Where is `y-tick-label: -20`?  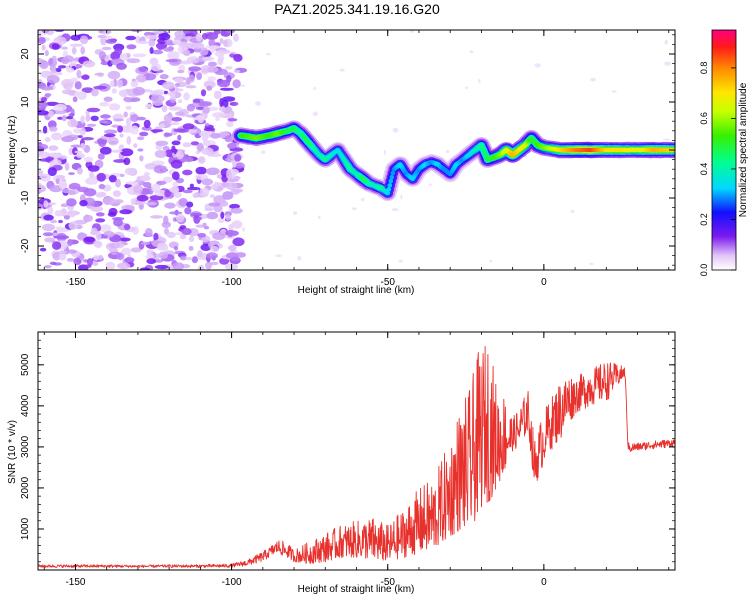 y-tick-label: -20 is located at coordinates (25, 245).